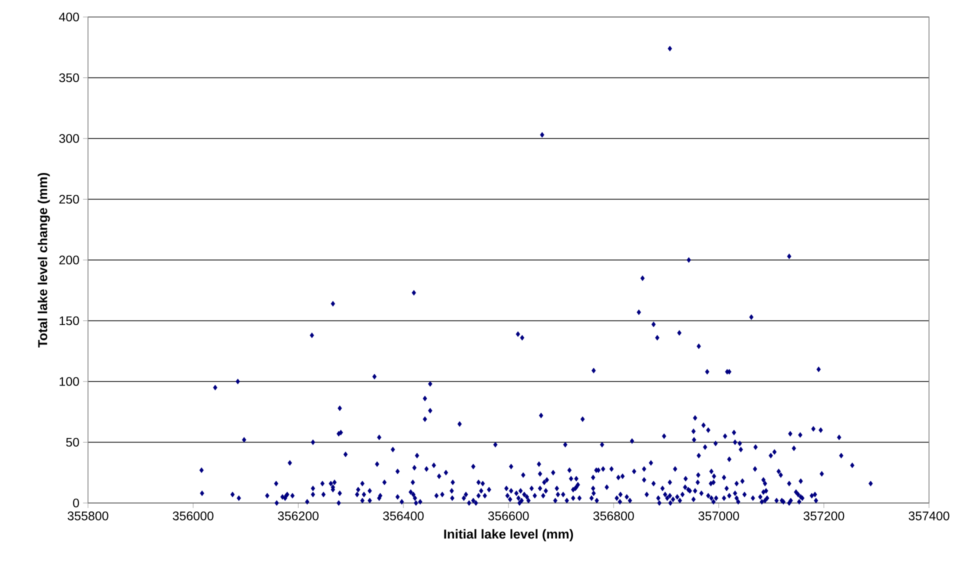  I want to click on y-tick-label: 400, so click(69, 17).